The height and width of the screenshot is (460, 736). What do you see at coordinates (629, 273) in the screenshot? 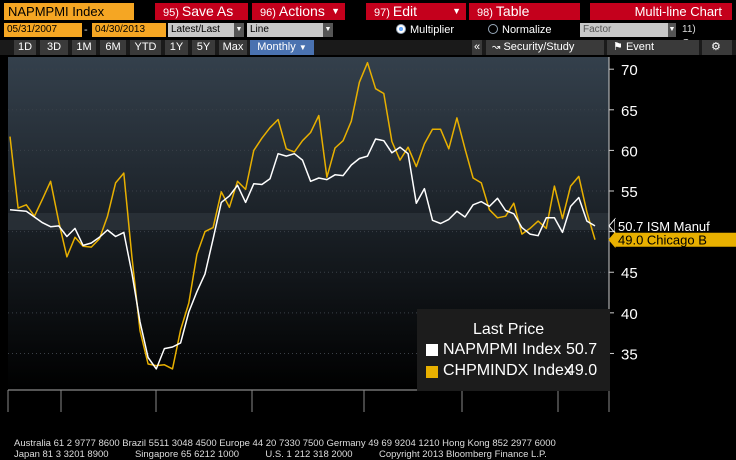
I see `y-tick-label: 45` at bounding box center [629, 273].